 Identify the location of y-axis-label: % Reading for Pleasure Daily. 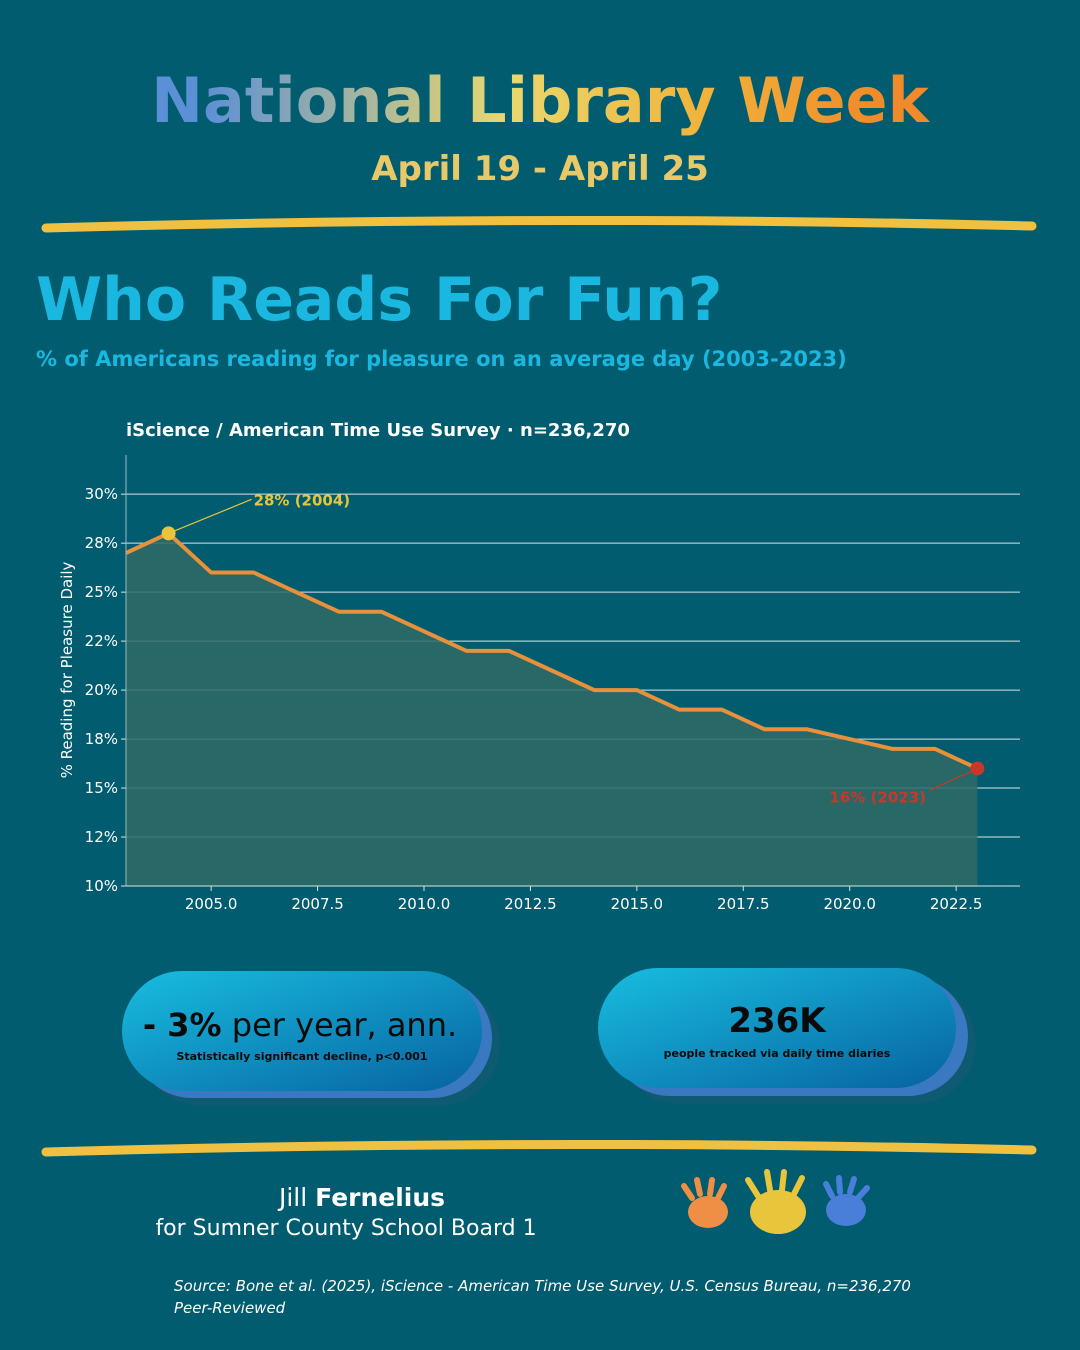
(67, 669).